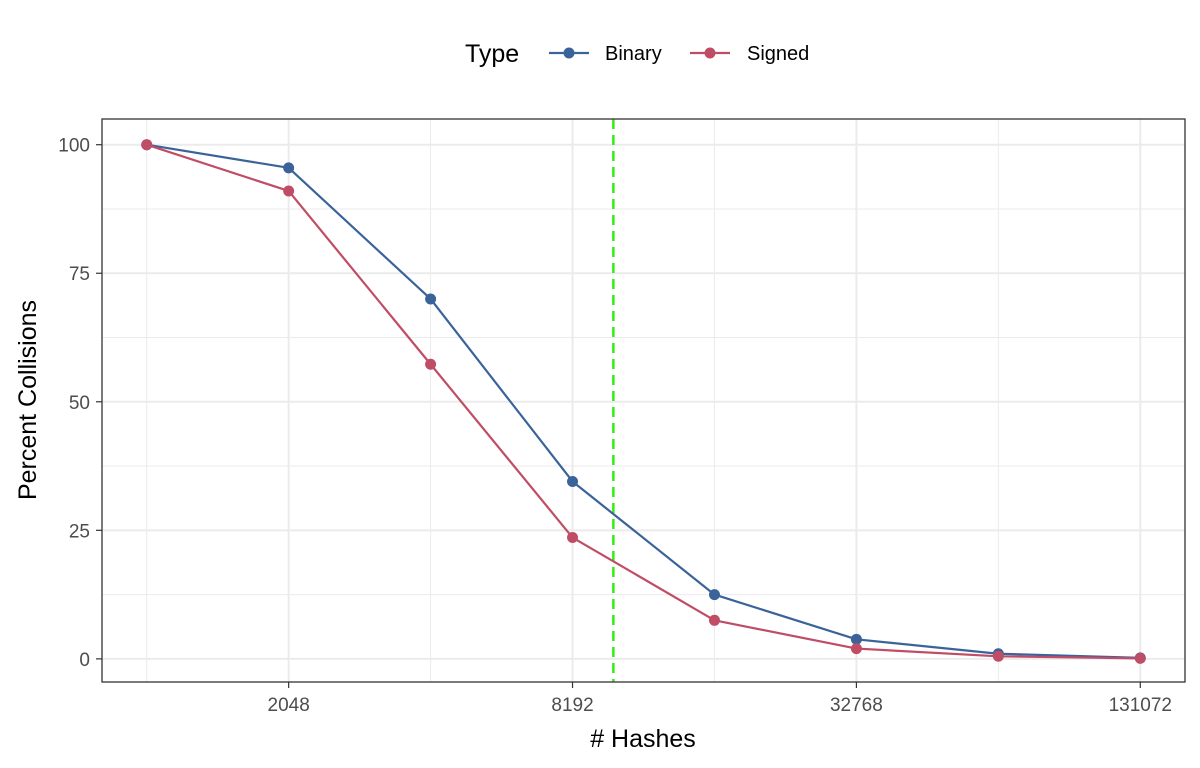 The height and width of the screenshot is (768, 1200). I want to click on y-tick-label: 75, so click(79, 274).